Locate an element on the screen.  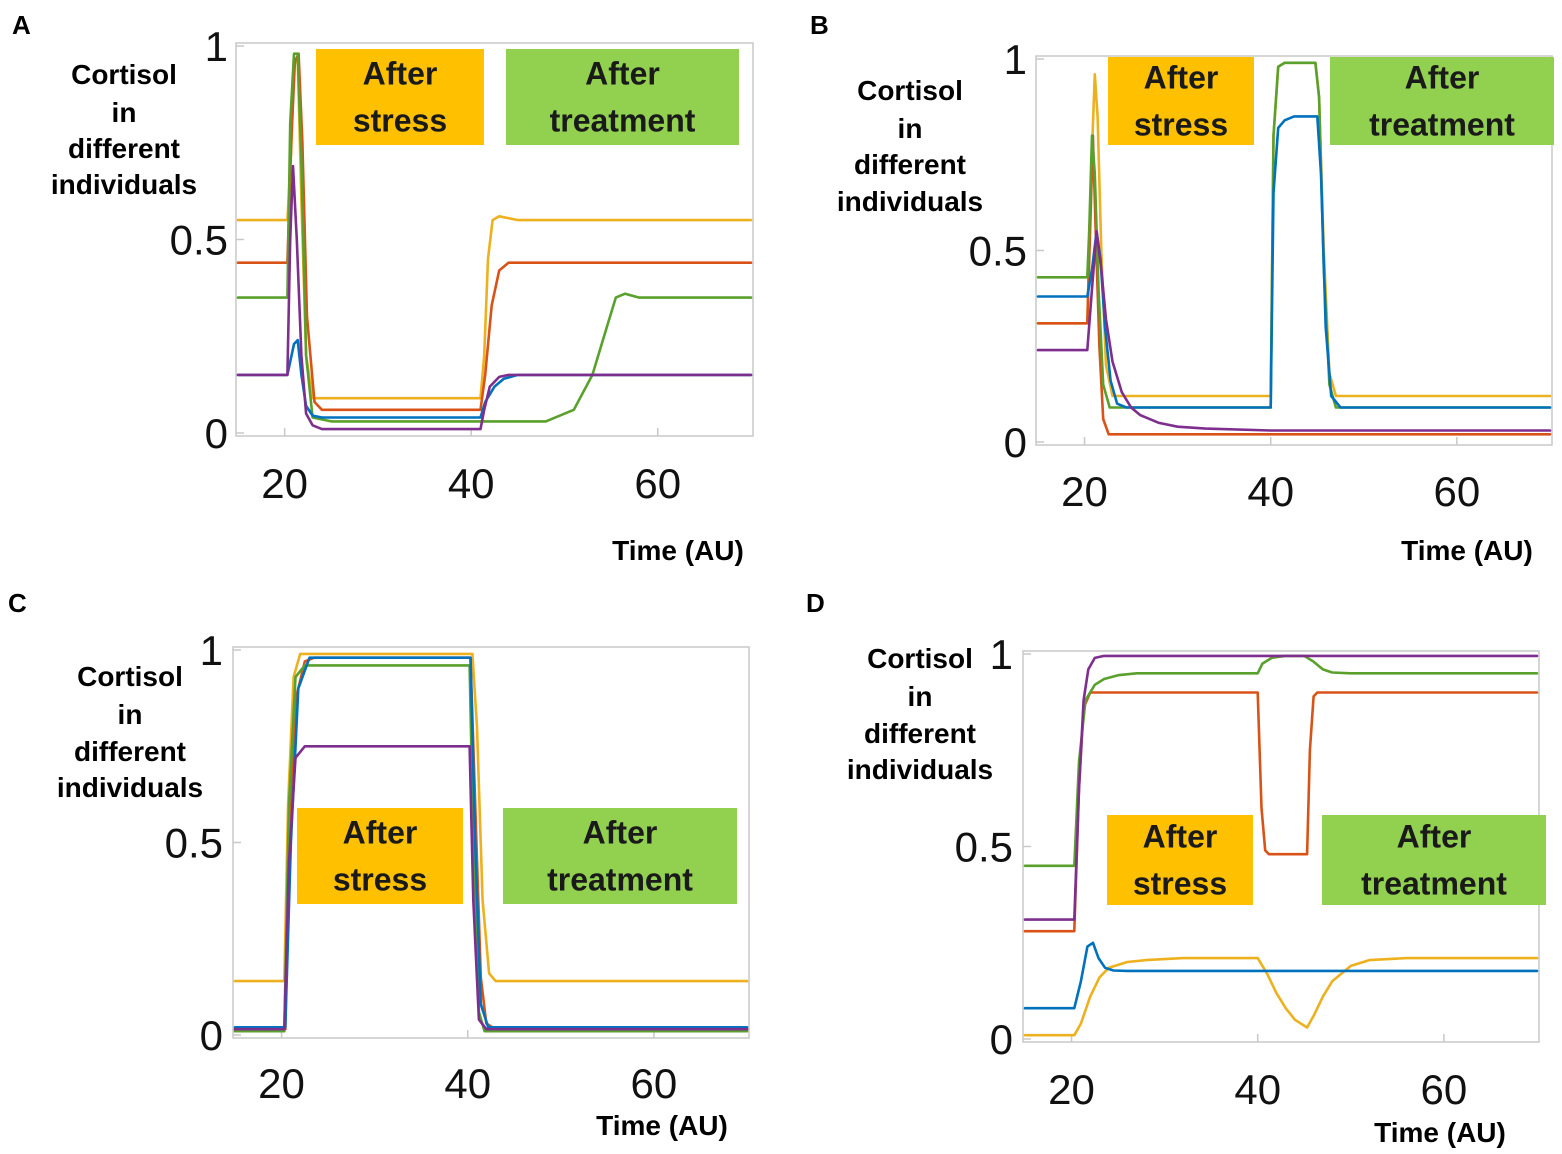
panel-letter: C is located at coordinates (17, 603).